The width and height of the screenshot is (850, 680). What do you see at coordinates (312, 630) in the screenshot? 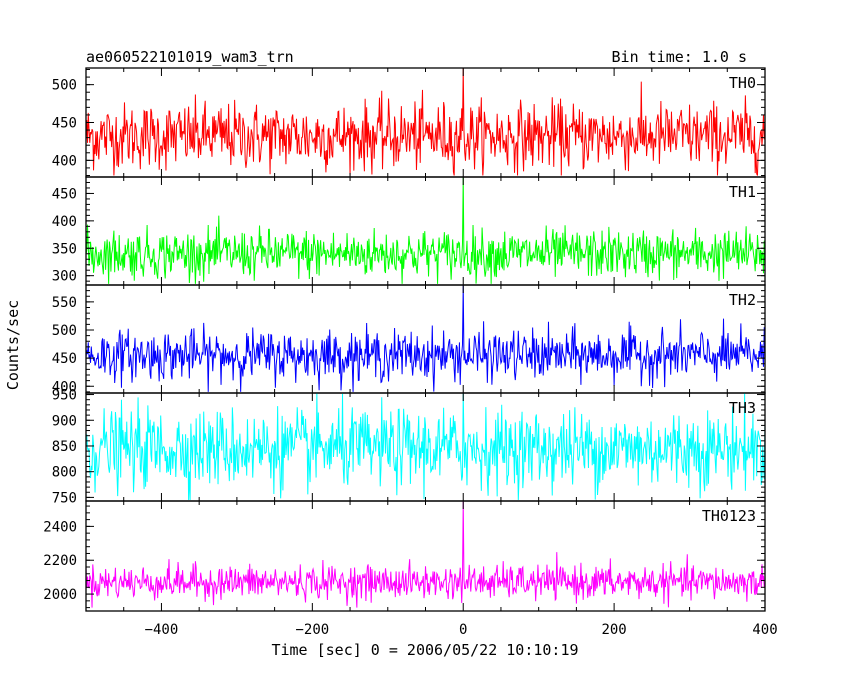
I see `x-tick-label: −200` at bounding box center [312, 630].